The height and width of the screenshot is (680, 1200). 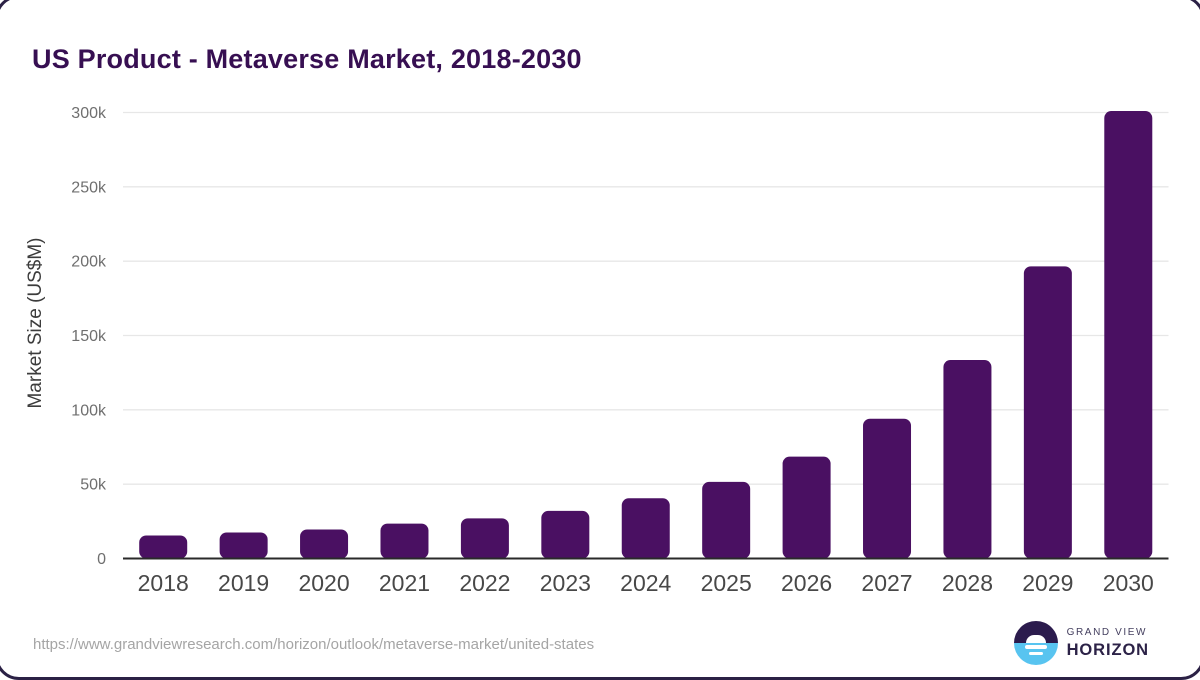 What do you see at coordinates (1128, 583) in the screenshot?
I see `x-tick-label: 2030` at bounding box center [1128, 583].